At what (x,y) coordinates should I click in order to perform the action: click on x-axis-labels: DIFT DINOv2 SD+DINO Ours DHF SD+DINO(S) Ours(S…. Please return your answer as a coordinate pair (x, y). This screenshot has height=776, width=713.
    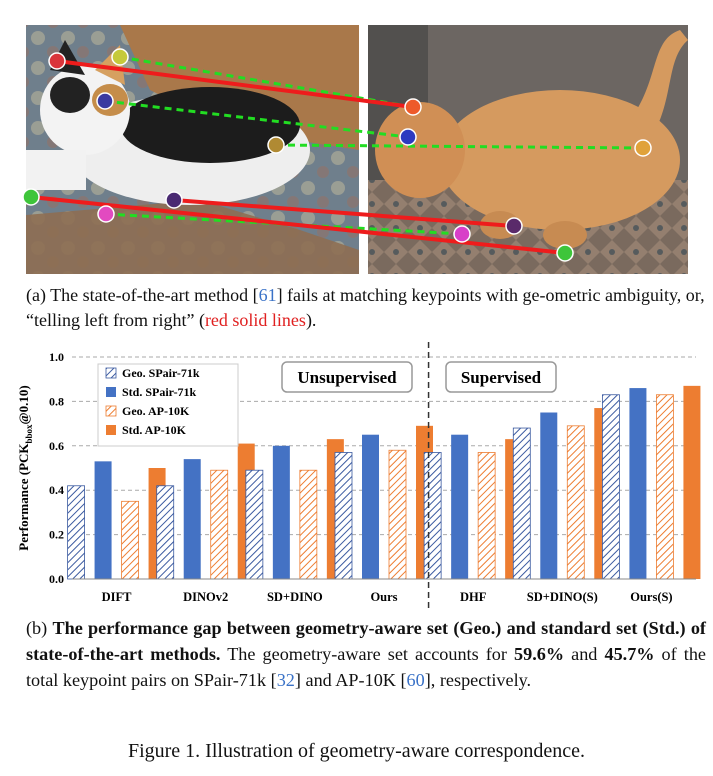
    Looking at the image, I should click on (387, 597).